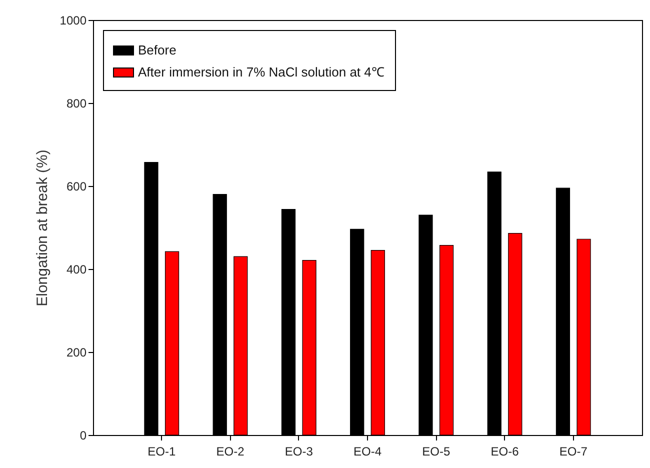 The width and height of the screenshot is (650, 468). What do you see at coordinates (76, 103) in the screenshot?
I see `y-tick-label: 800` at bounding box center [76, 103].